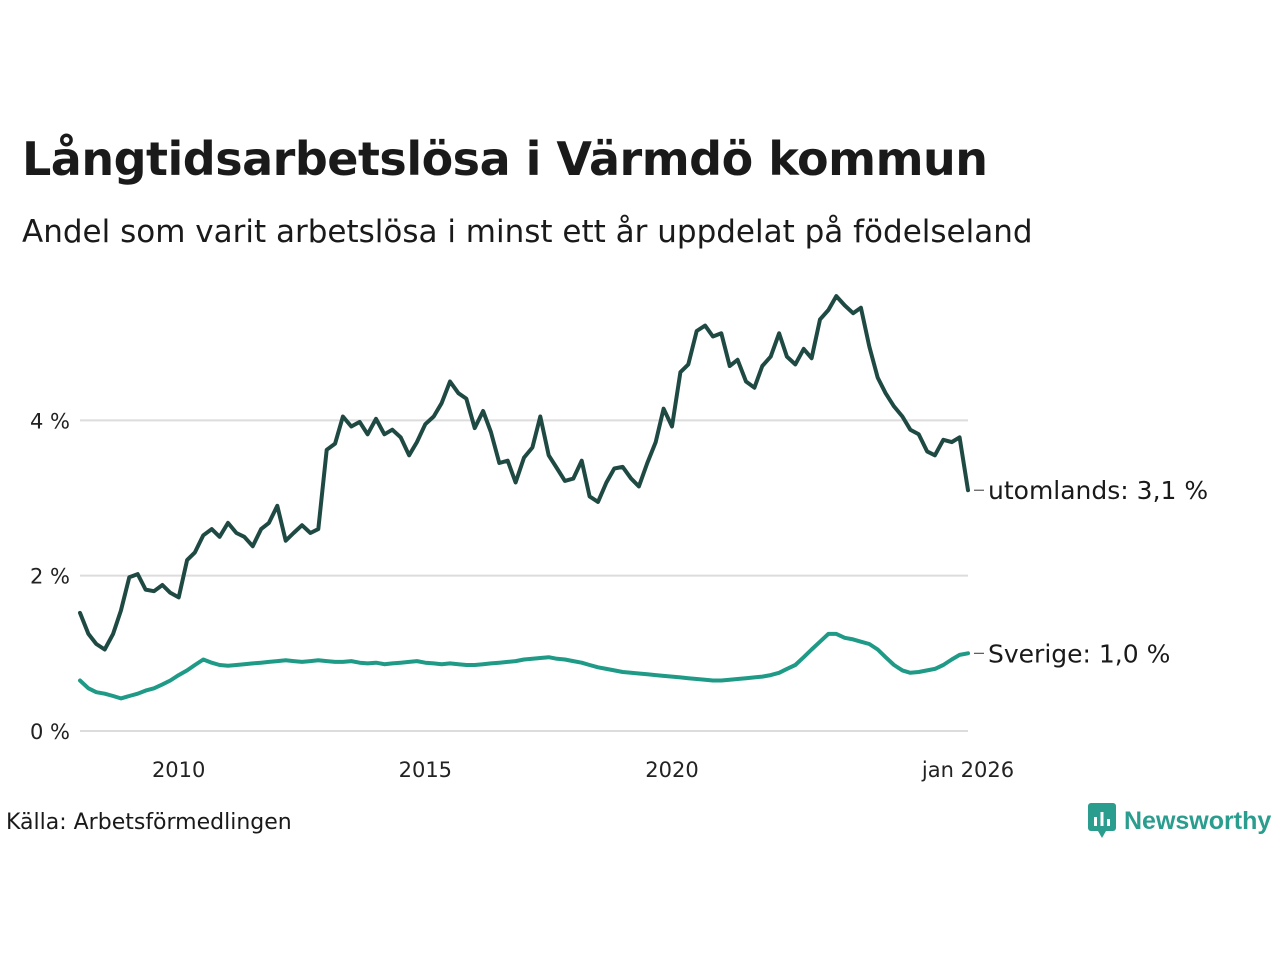 The image size is (1280, 960). I want to click on y-tick-label: 4 %, so click(50, 421).